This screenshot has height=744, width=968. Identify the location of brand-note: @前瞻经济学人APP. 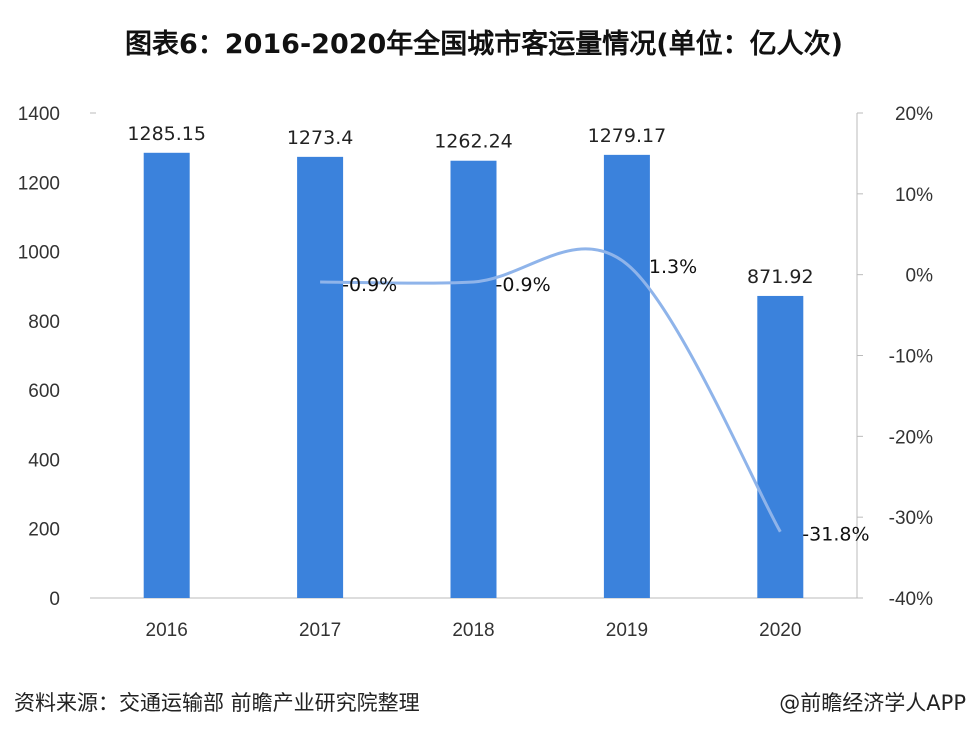
(872, 703).